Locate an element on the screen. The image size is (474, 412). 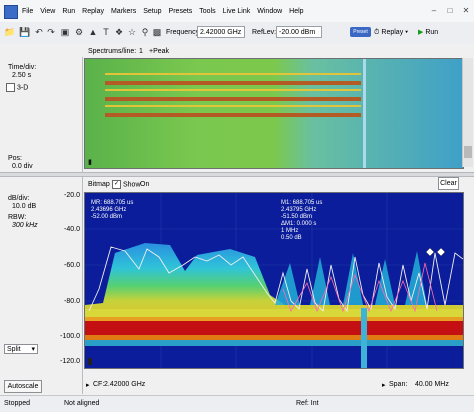
marker-mr-icon is located at coordinates (430, 252).